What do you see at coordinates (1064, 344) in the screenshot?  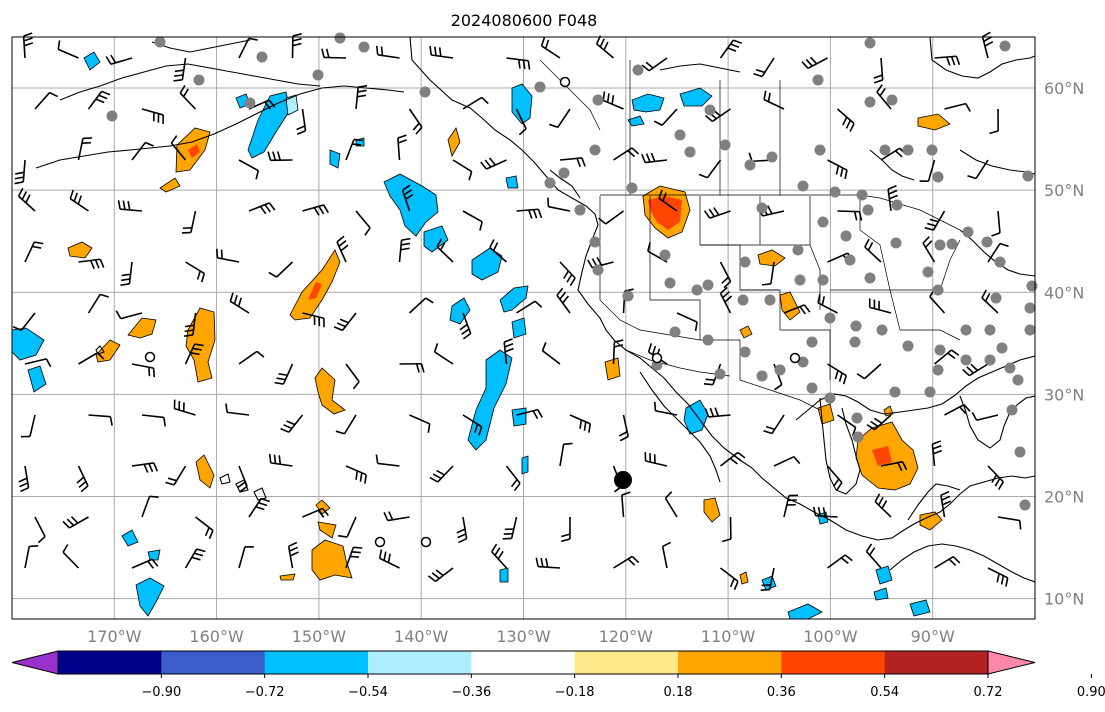 I see `latitude-labels: 60°N 50°N 40°N 30°N 20°N 10°N` at bounding box center [1064, 344].